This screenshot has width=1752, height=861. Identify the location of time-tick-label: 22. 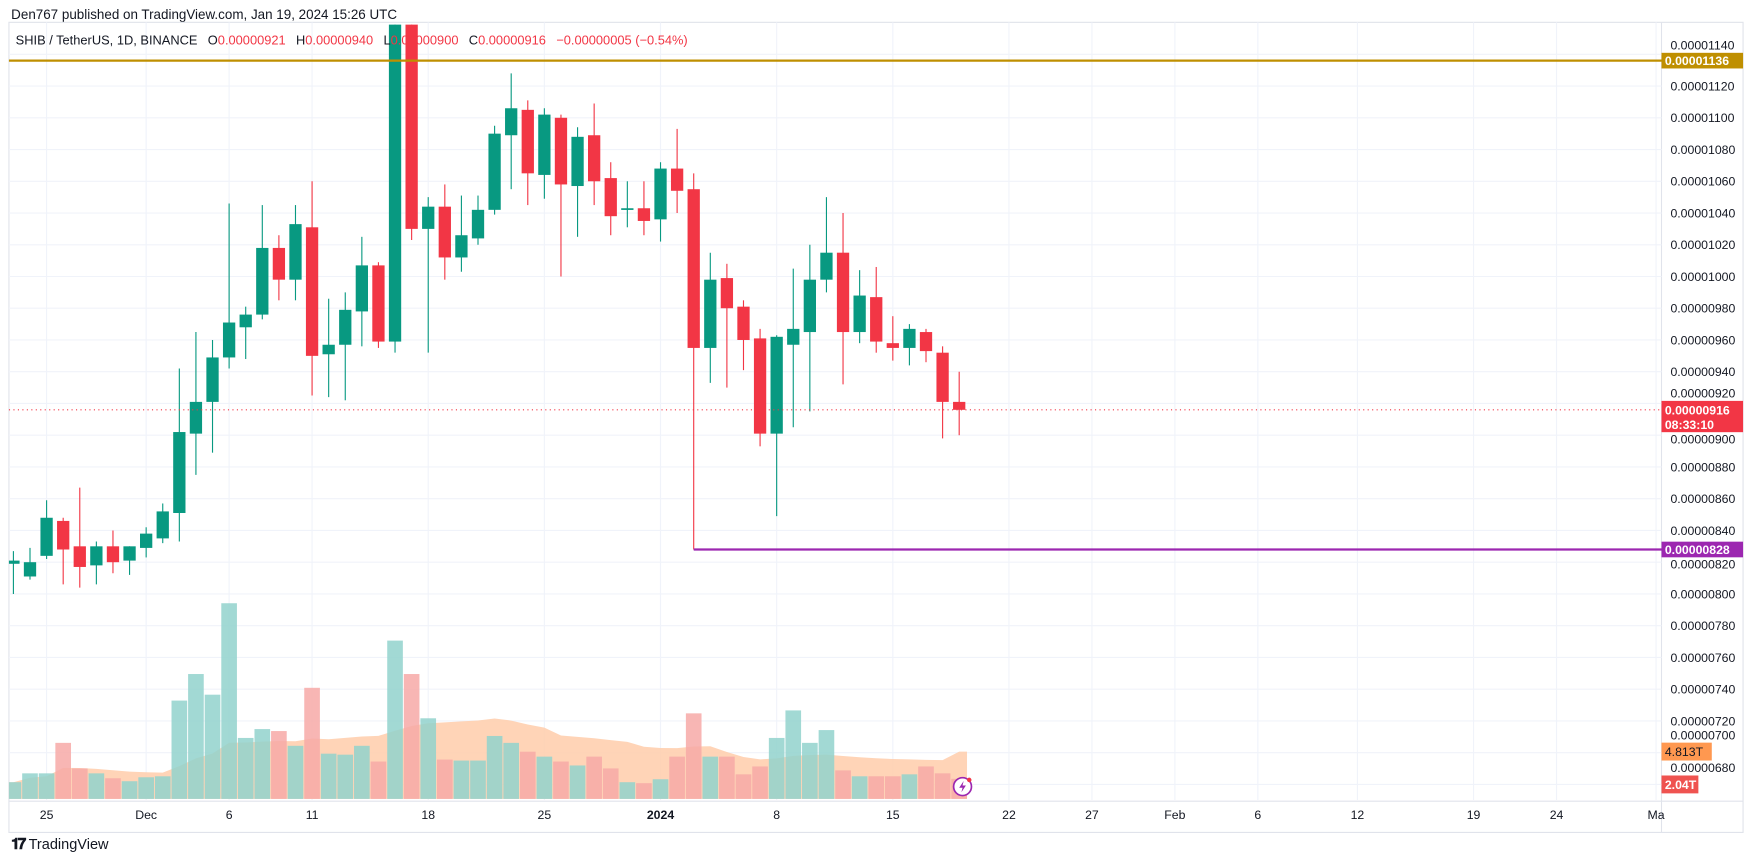
(1009, 815).